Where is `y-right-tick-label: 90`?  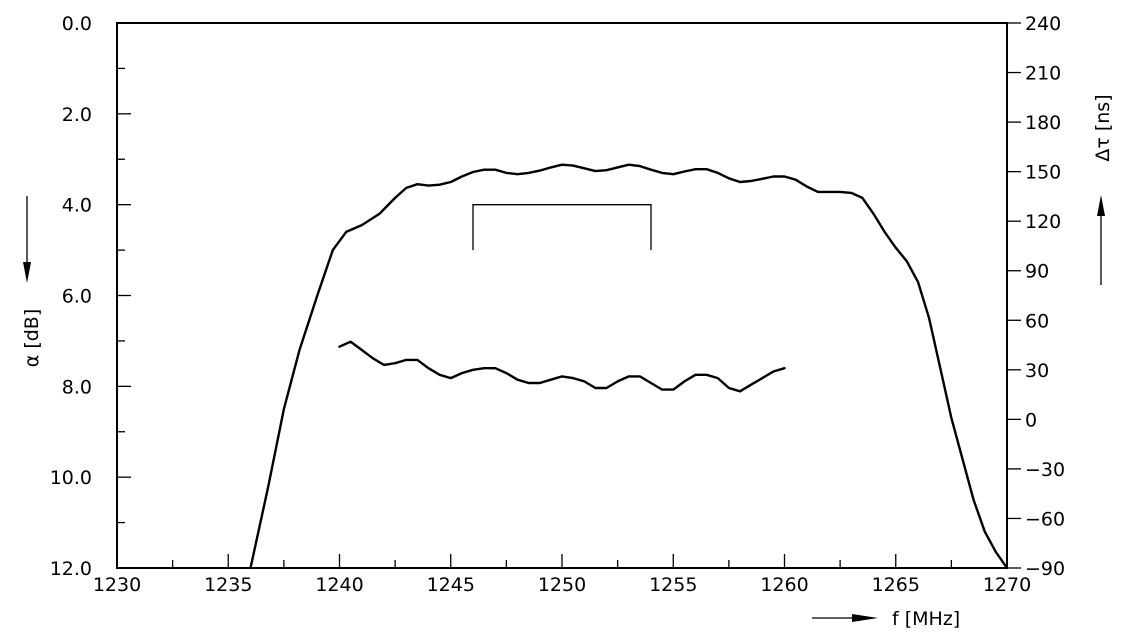
y-right-tick-label: 90 is located at coordinates (1037, 272).